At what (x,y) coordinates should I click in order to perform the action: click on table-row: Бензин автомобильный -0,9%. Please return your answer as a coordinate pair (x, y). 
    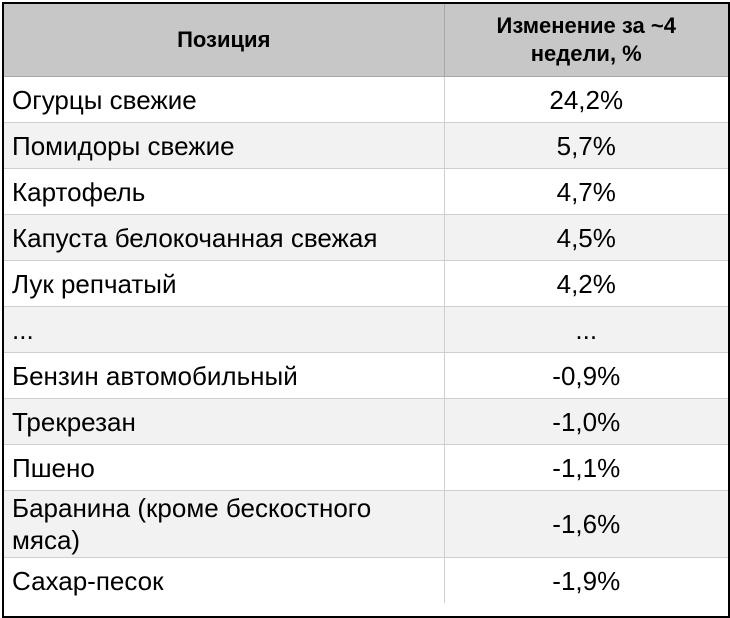
    Looking at the image, I should click on (366, 375).